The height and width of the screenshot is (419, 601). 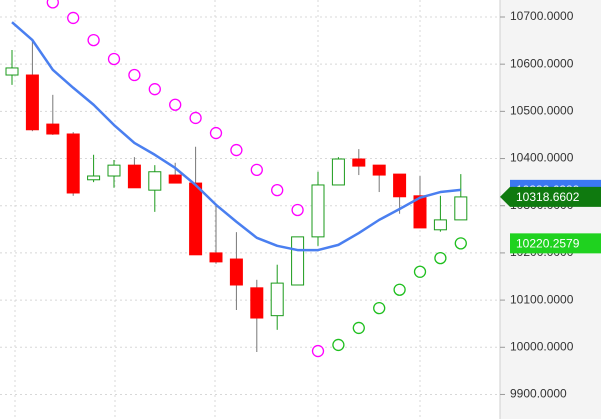 I want to click on price-marker-label: 10318.6602, so click(x=548, y=197).